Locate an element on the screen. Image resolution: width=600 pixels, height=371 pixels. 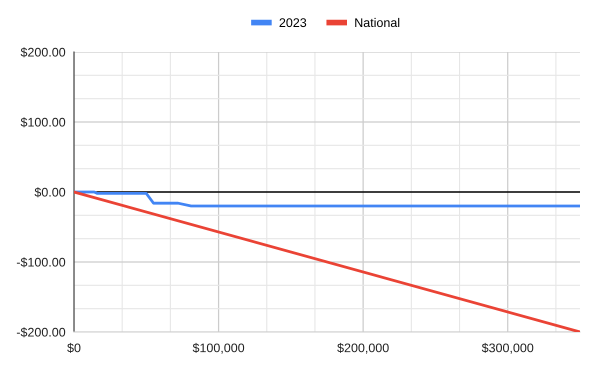
y-tick-label: $0.00 is located at coordinates (50, 192).